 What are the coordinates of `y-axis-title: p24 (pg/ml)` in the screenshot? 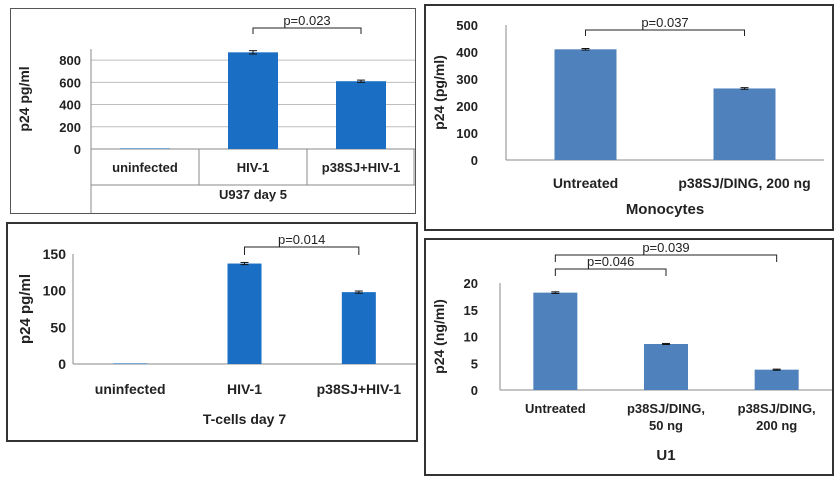 It's located at (439, 92).